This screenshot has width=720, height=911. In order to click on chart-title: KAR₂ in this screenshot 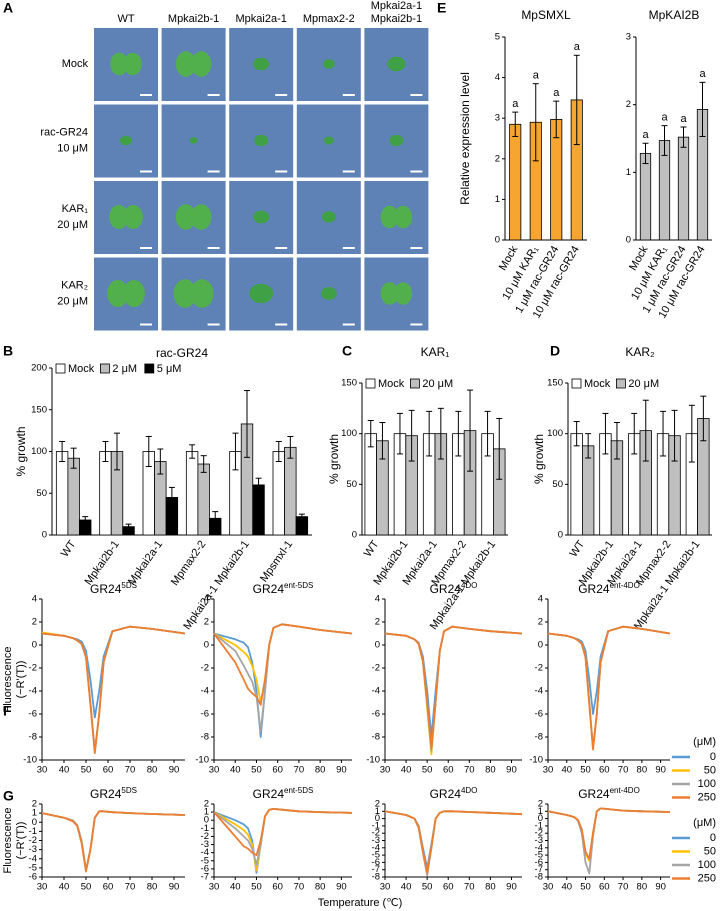, I will do `click(640, 352)`.